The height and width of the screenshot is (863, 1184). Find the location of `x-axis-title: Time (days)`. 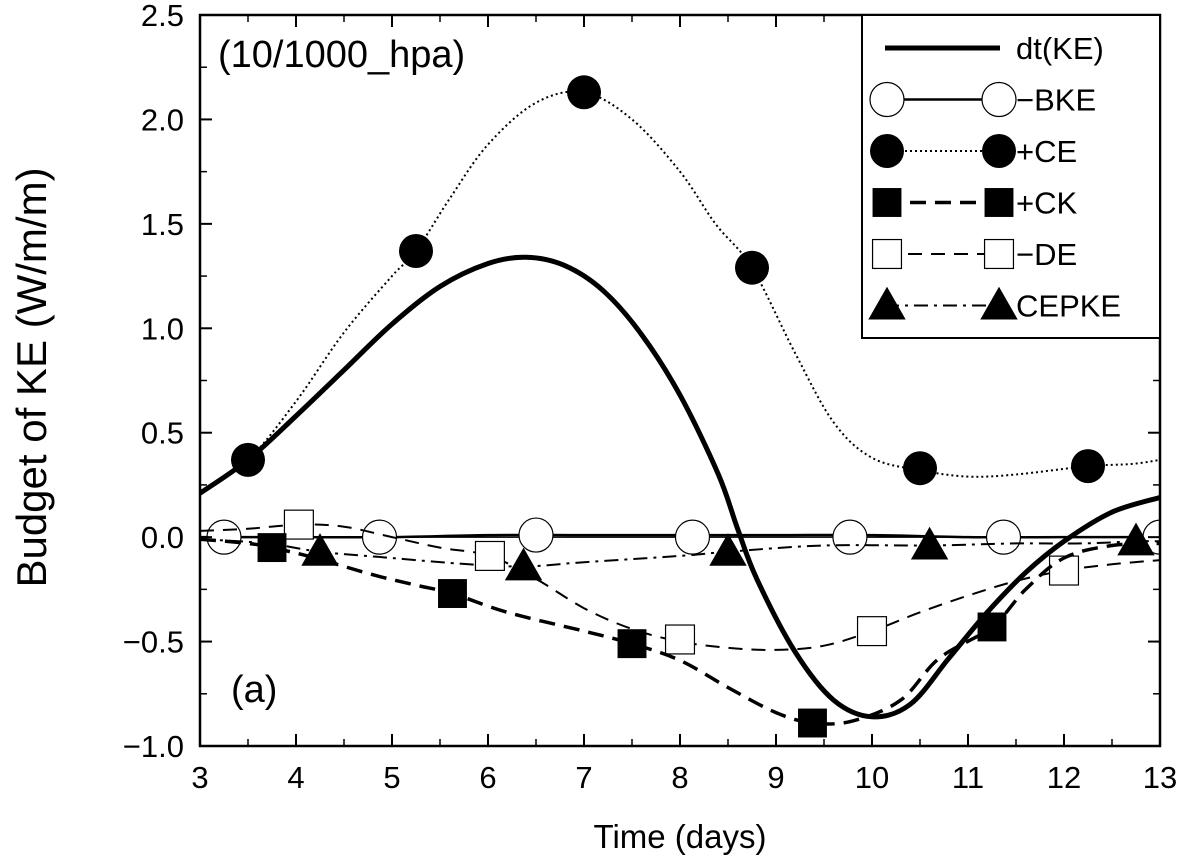

x-axis-title: Time (days) is located at coordinates (680, 836).